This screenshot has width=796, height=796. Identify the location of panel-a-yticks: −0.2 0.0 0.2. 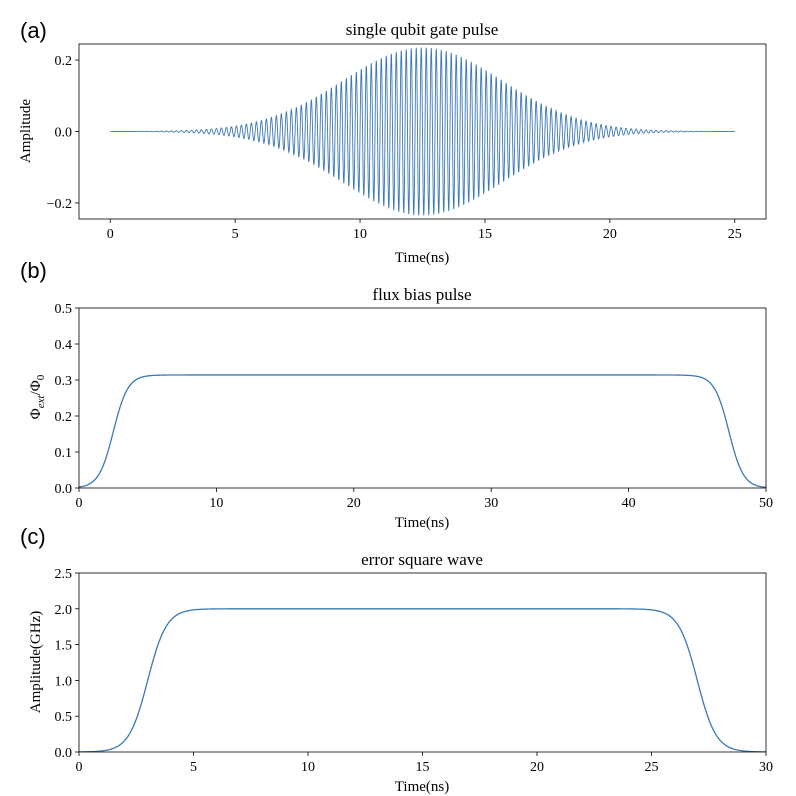
(63, 133).